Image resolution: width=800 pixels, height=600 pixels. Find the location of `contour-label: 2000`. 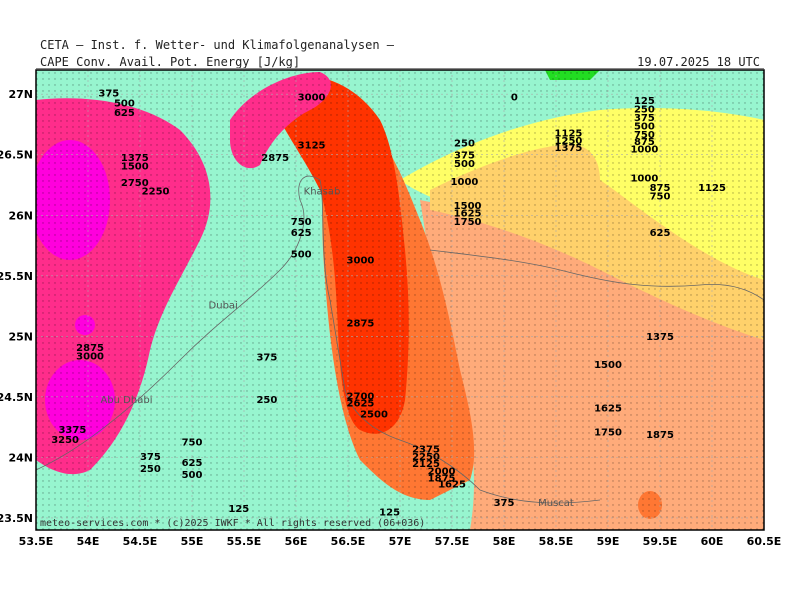

contour-label: 2000 is located at coordinates (442, 471).